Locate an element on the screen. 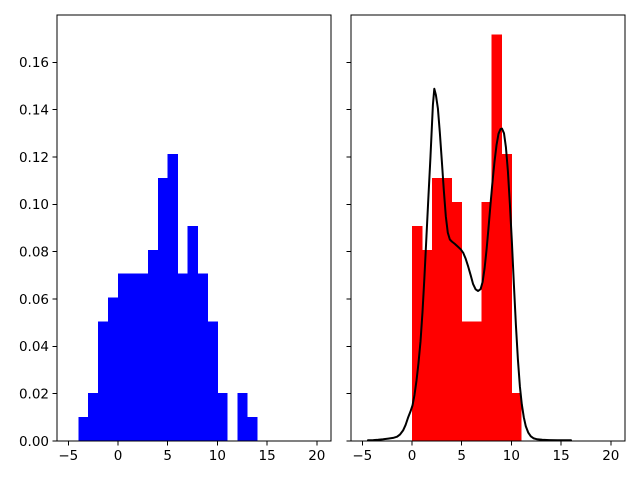 This screenshot has height=484, width=640. right-y-axis is located at coordinates (348, 251).